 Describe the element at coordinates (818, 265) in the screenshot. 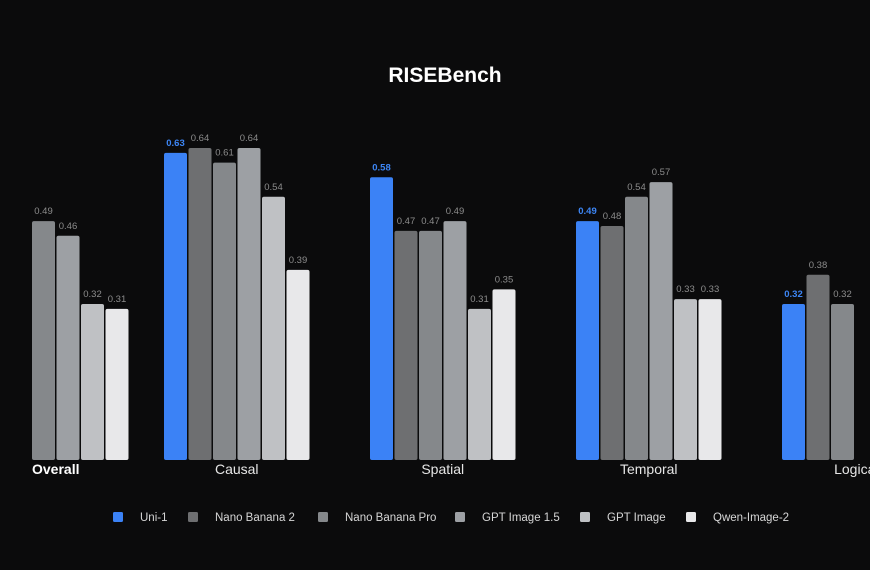

I see `value-label-logical-nano-banana-2: 0.38` at that location.